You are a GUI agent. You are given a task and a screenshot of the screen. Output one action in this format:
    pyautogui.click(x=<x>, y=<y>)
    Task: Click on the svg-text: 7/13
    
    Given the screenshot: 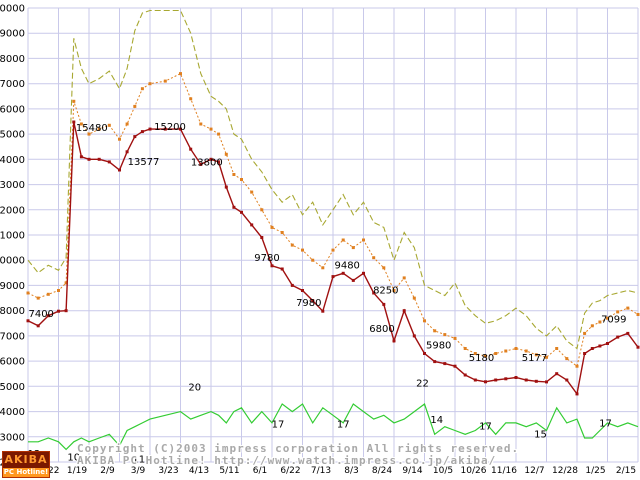 What is the action you would take?
    pyautogui.click(x=321, y=471)
    